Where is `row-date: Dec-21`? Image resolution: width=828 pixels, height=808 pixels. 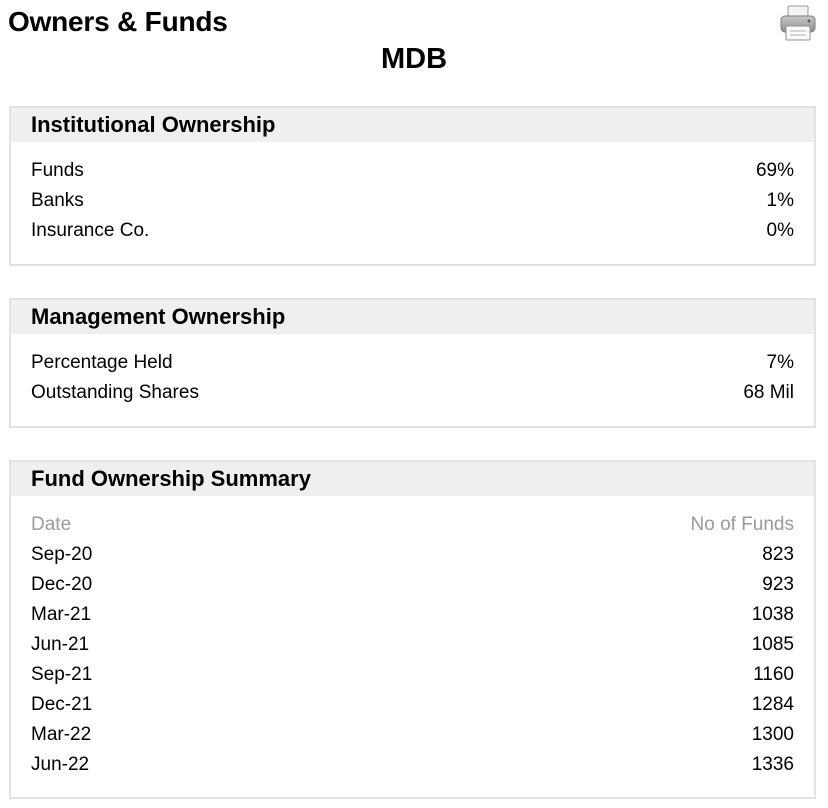
row-date: Dec-21 is located at coordinates (62, 704).